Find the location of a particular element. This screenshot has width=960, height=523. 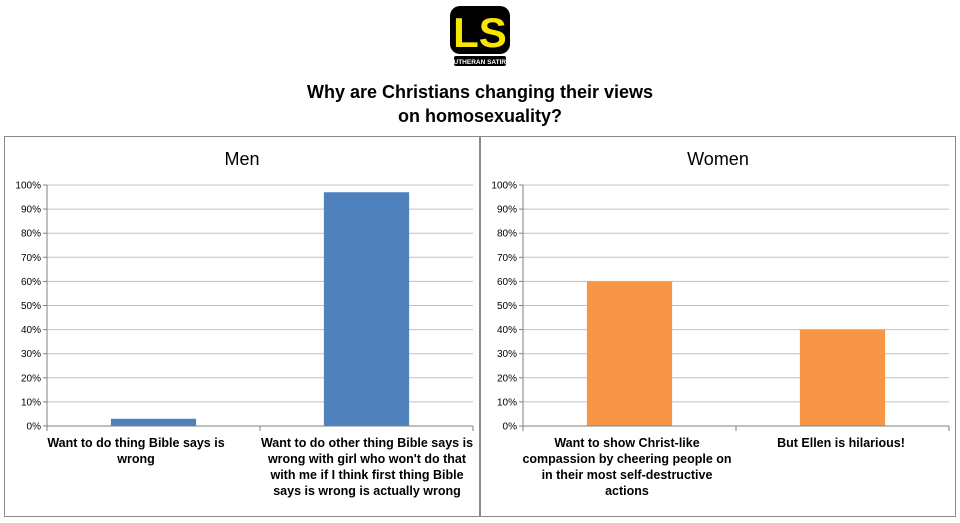

men-y-tick-label: 0% is located at coordinates (34, 427).